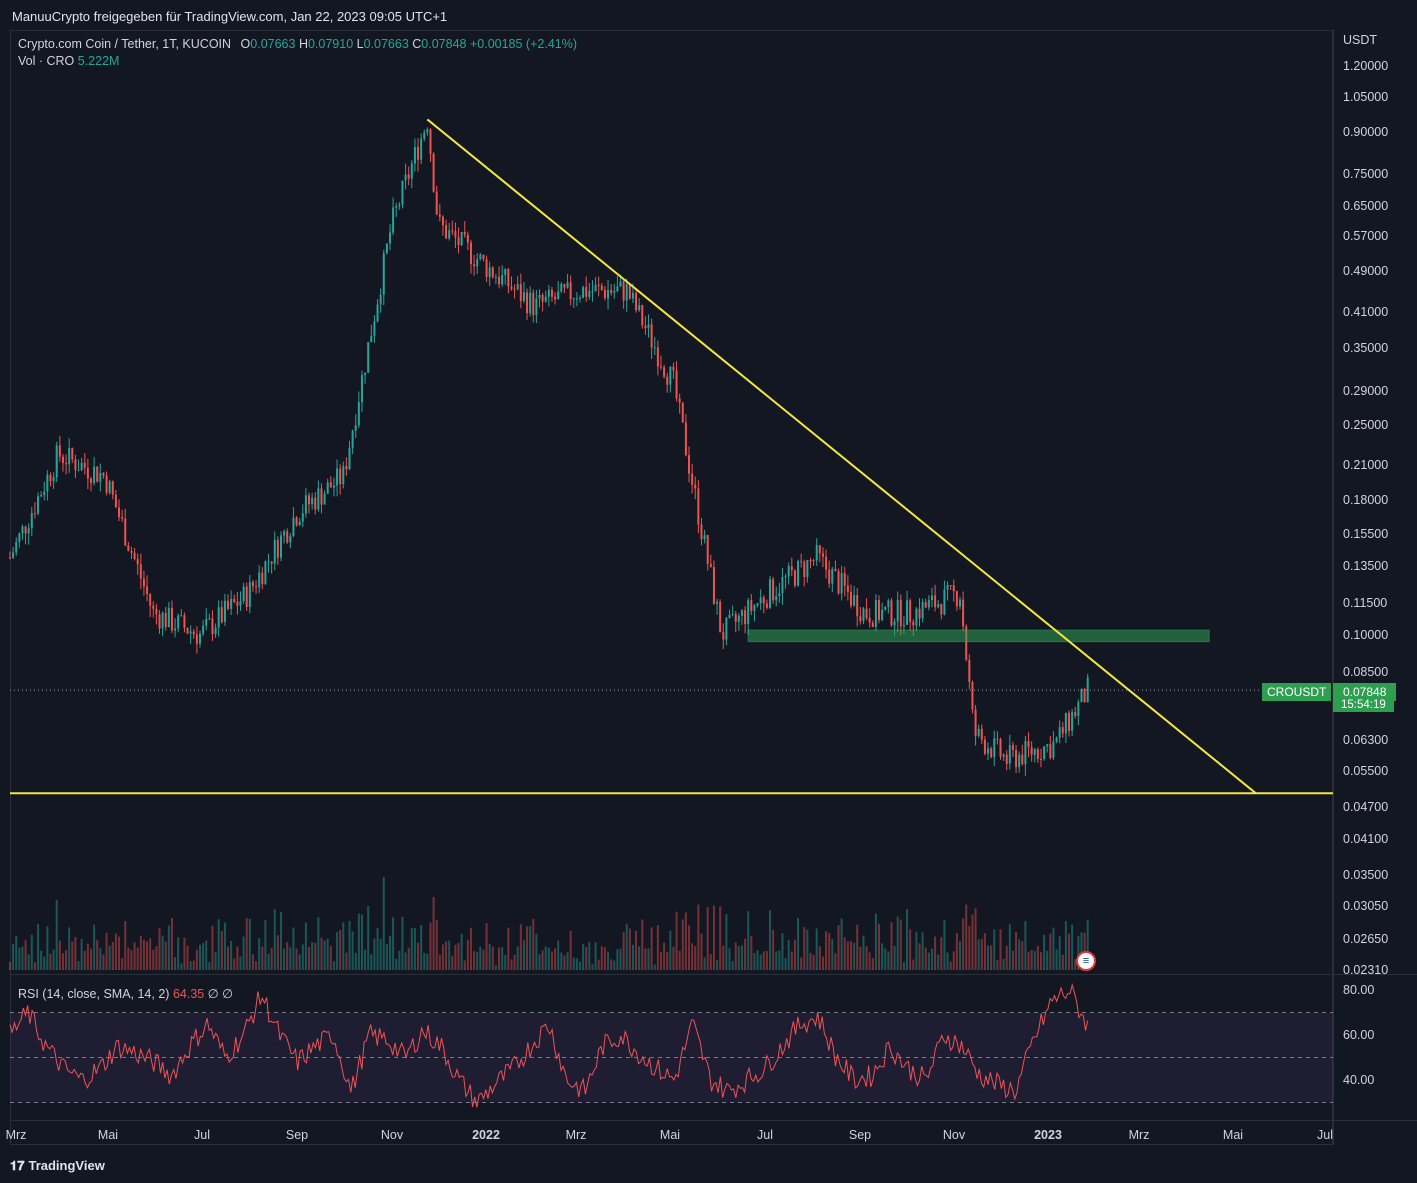  What do you see at coordinates (57, 1166) in the screenshot?
I see `footer-brand: 𝟏𝟕 TradingView` at bounding box center [57, 1166].